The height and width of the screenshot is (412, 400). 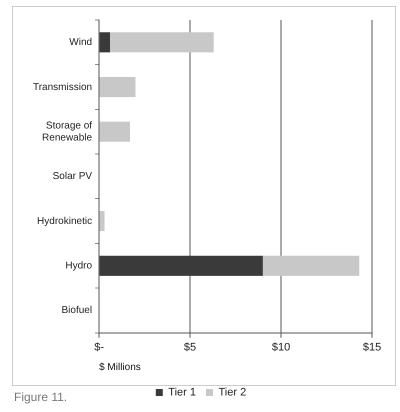 What do you see at coordinates (232, 392) in the screenshot?
I see `legend-label: Tier 2` at bounding box center [232, 392].